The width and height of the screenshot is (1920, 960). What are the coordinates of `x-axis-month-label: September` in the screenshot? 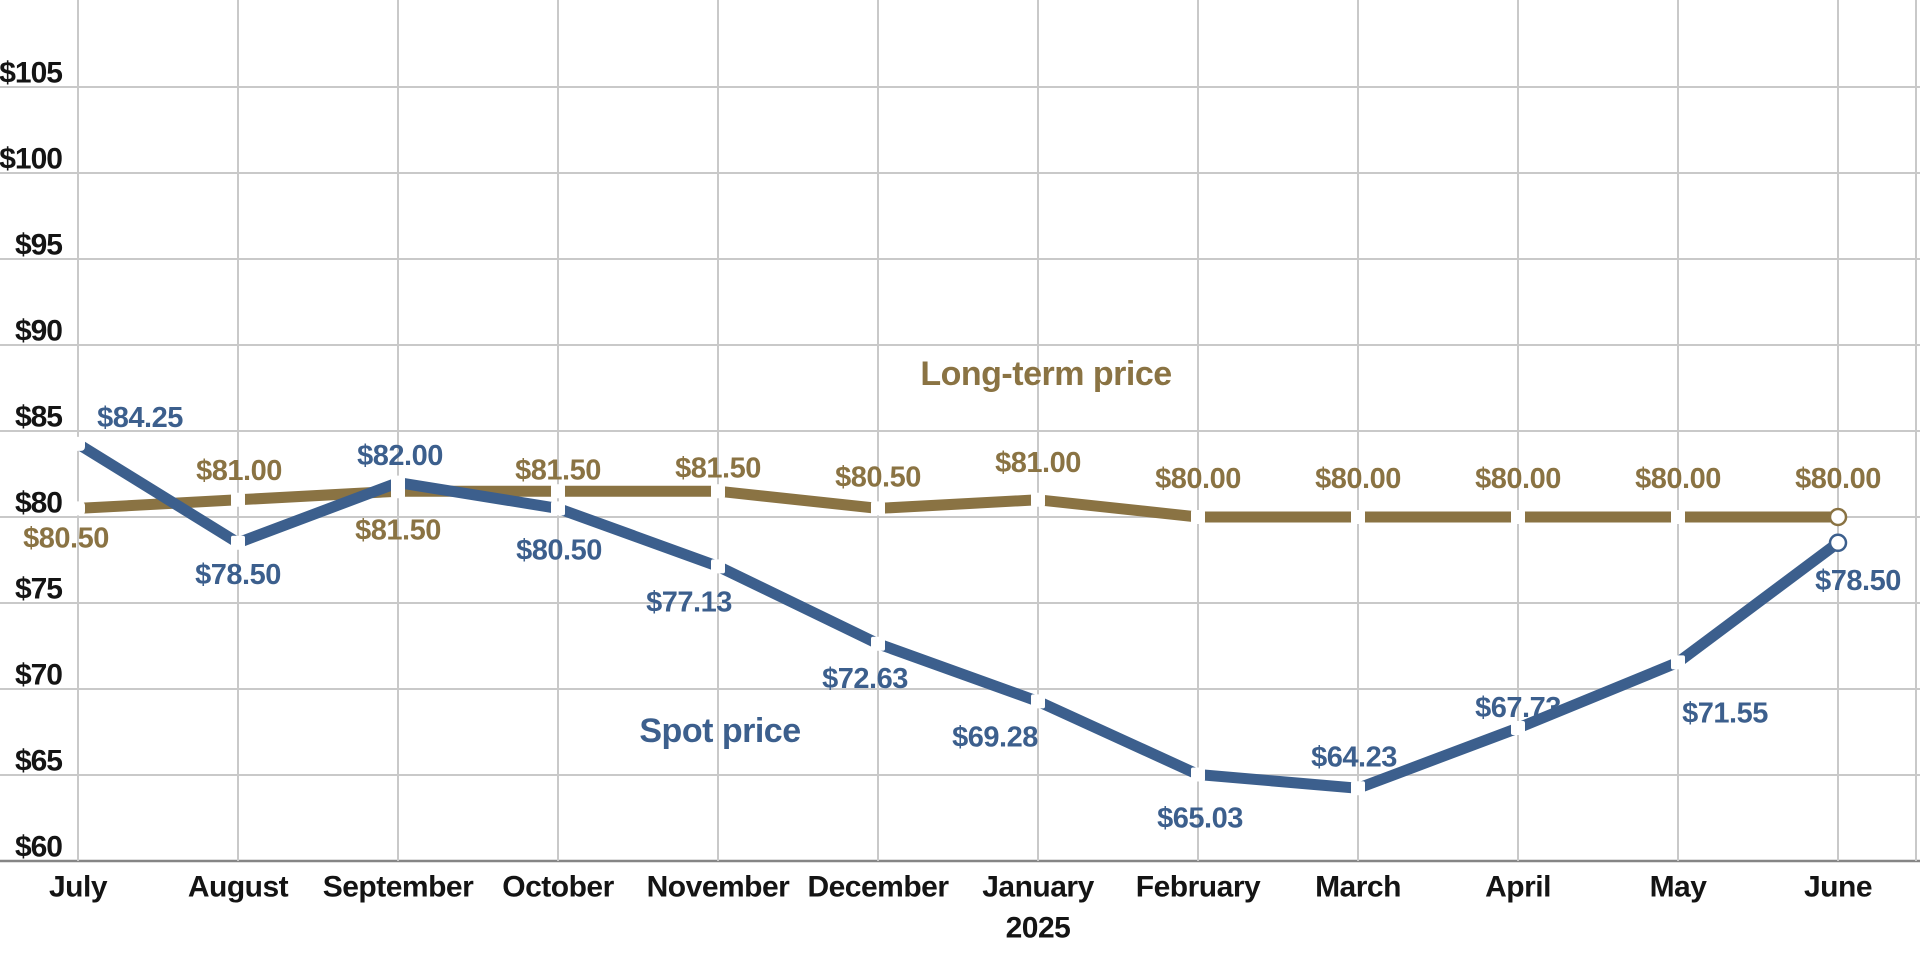 It's located at (398, 887).